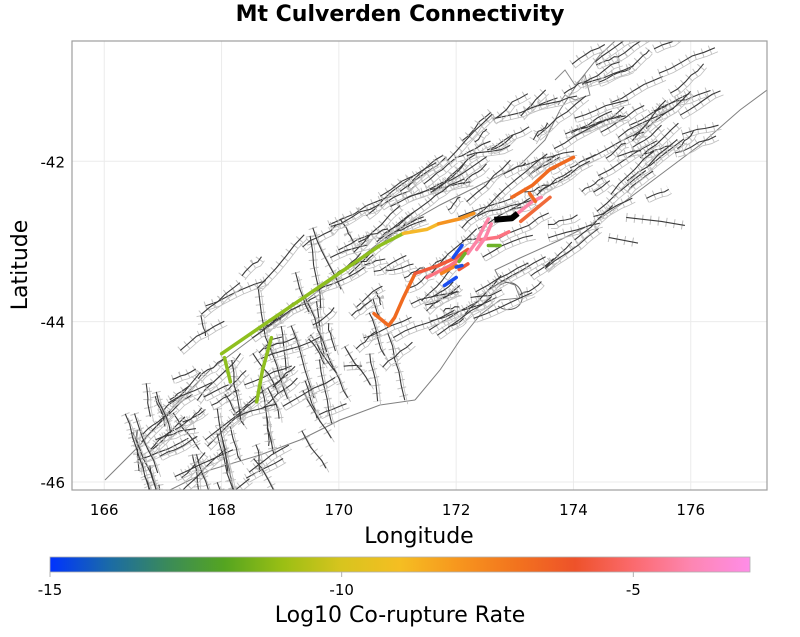 This screenshot has height=637, width=800. Describe the element at coordinates (397, 510) in the screenshot. I see `x-axis-ticks: 166 168 170 172 174 176` at that location.